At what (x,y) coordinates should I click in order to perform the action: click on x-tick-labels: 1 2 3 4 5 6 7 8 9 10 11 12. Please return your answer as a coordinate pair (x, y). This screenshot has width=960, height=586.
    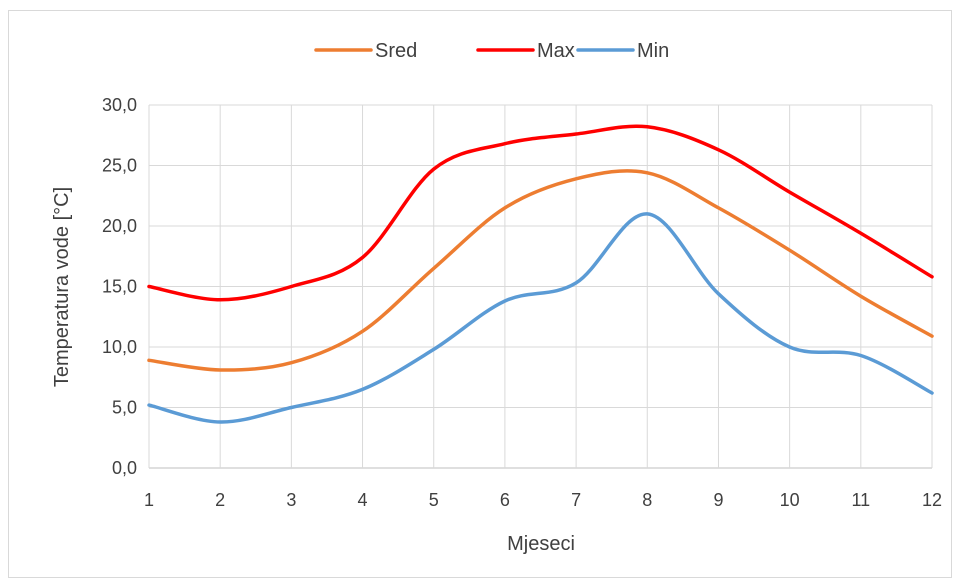
    Looking at the image, I should click on (543, 500).